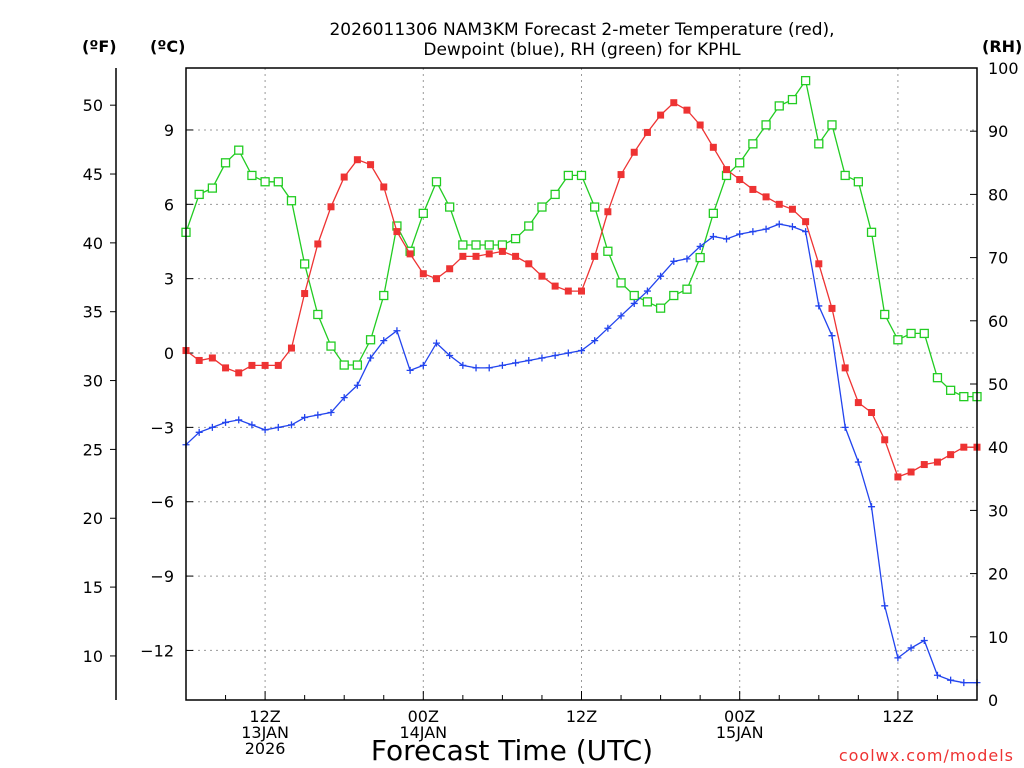 Image resolution: width=1024 pixels, height=768 pixels. I want to click on celsius-unit-label: (ºC), so click(167, 46).